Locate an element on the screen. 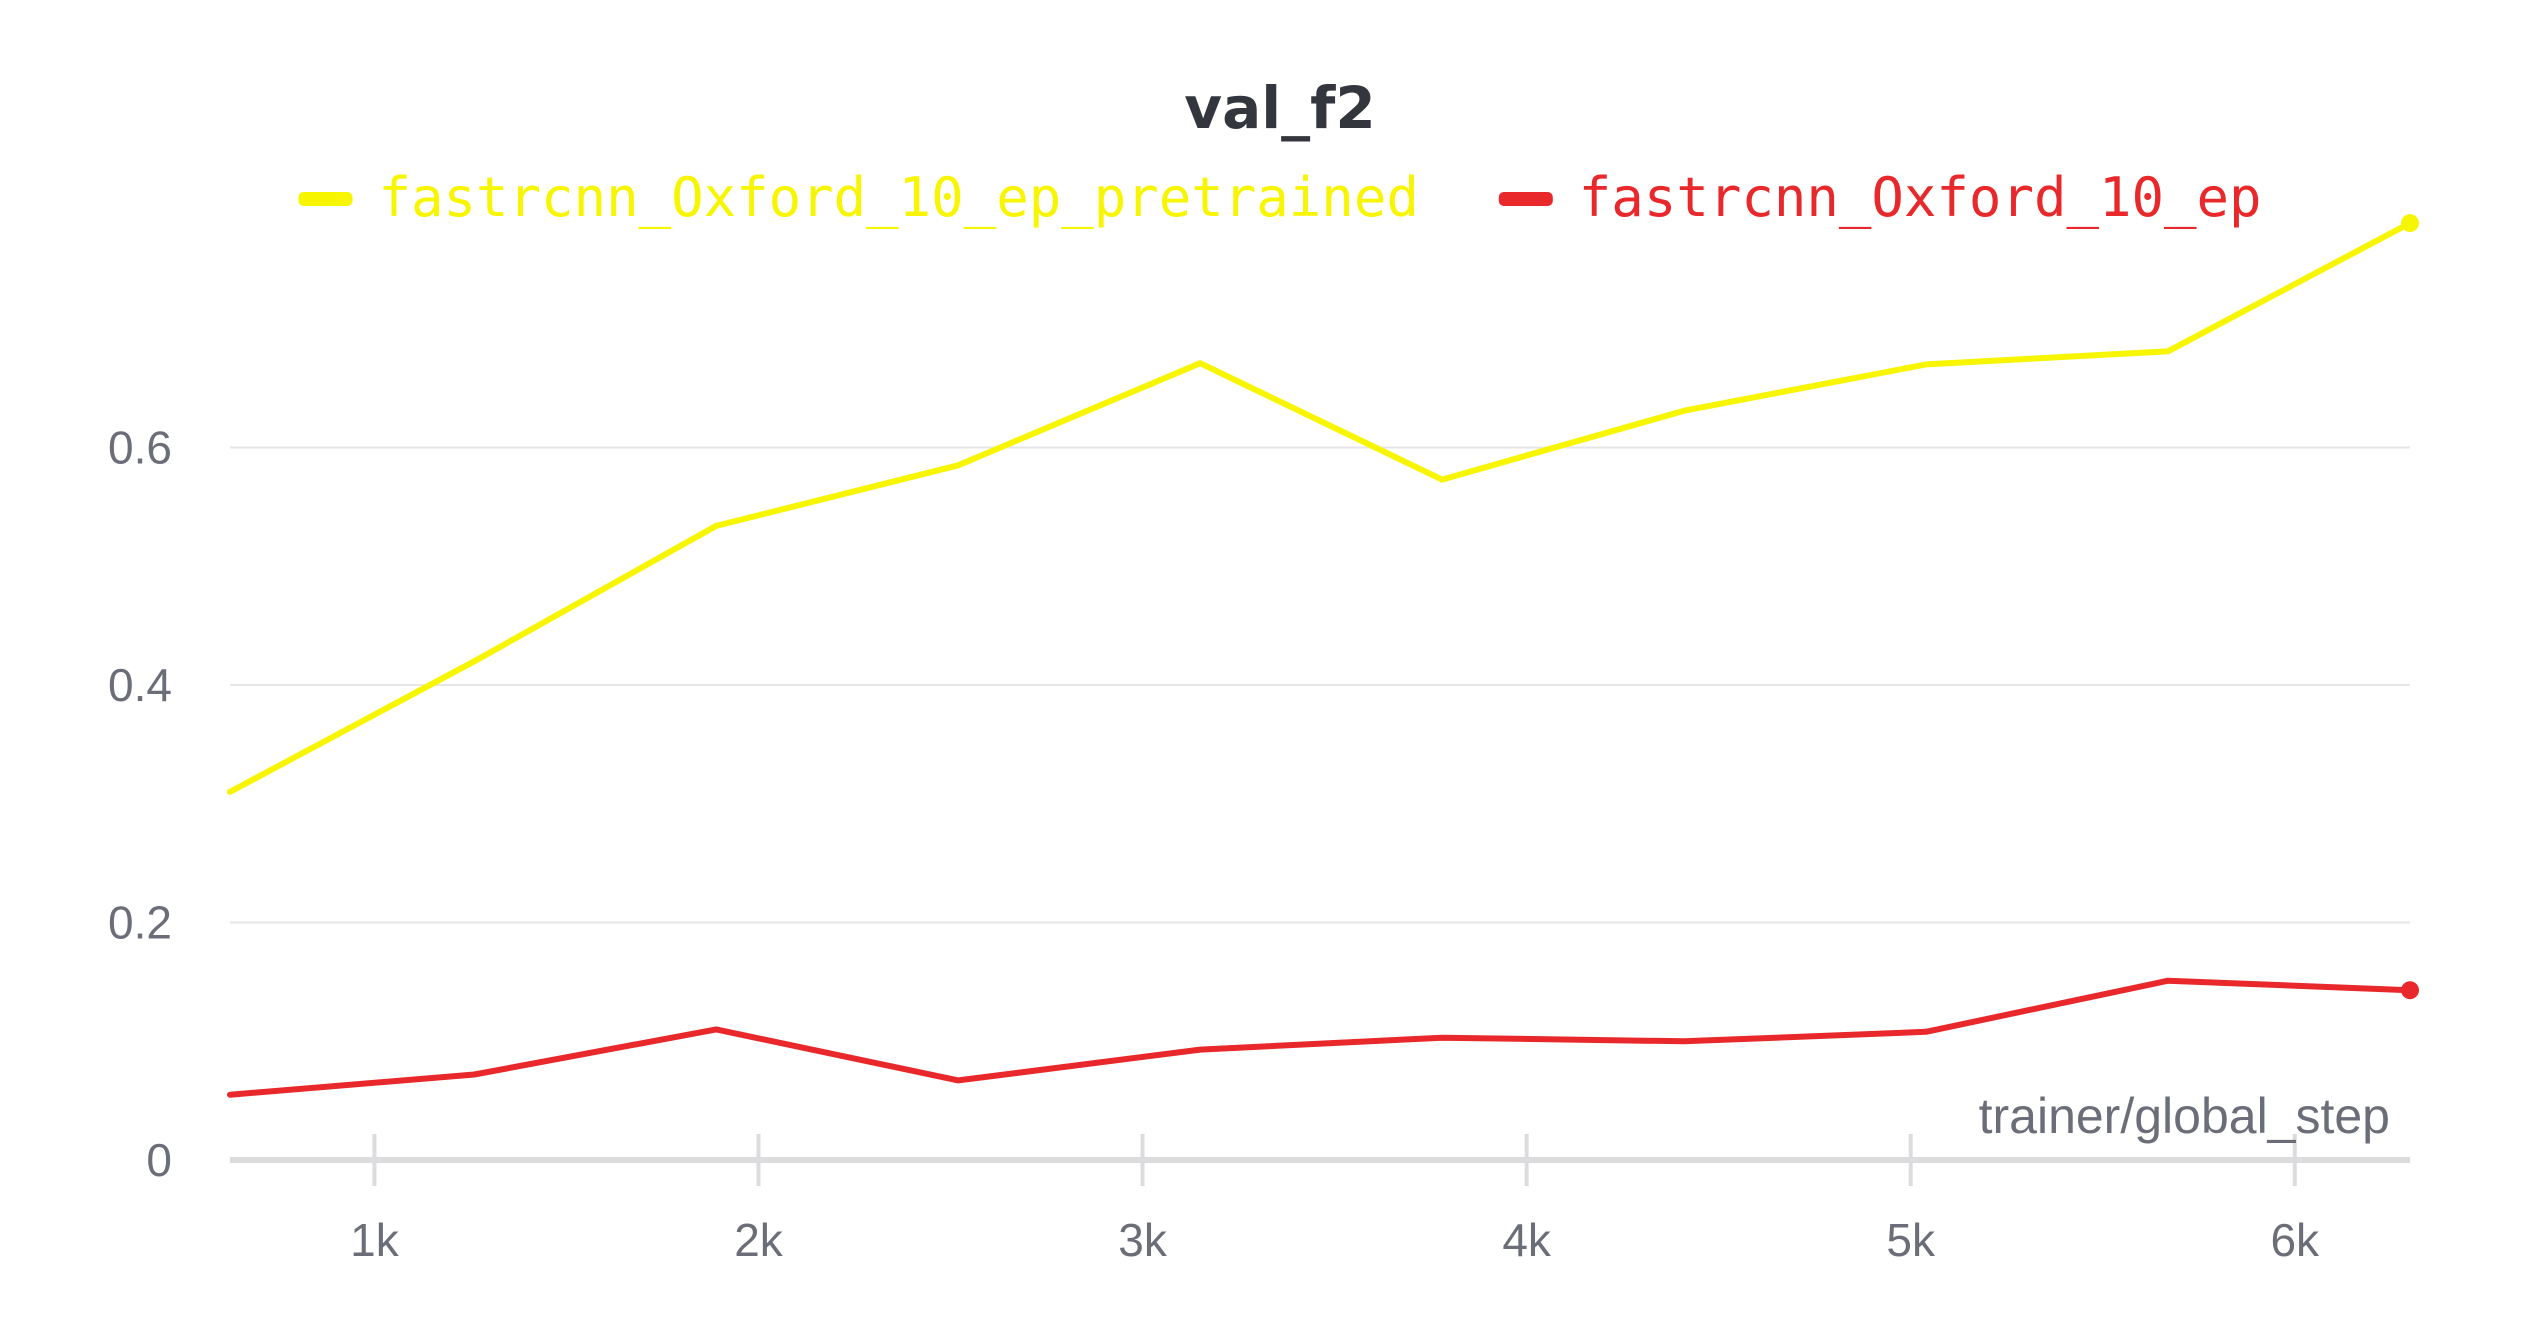 This screenshot has width=2528, height=1328. y-tick-label: 0.6 is located at coordinates (140, 448).